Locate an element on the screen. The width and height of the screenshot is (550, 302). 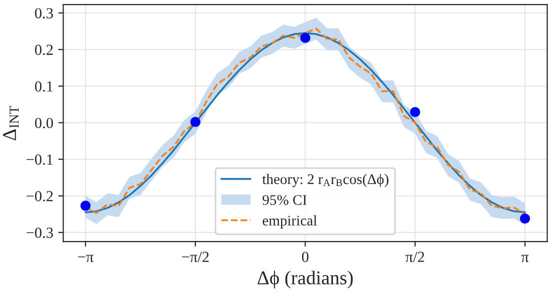
legend-label: 95% CI is located at coordinates (284, 200).